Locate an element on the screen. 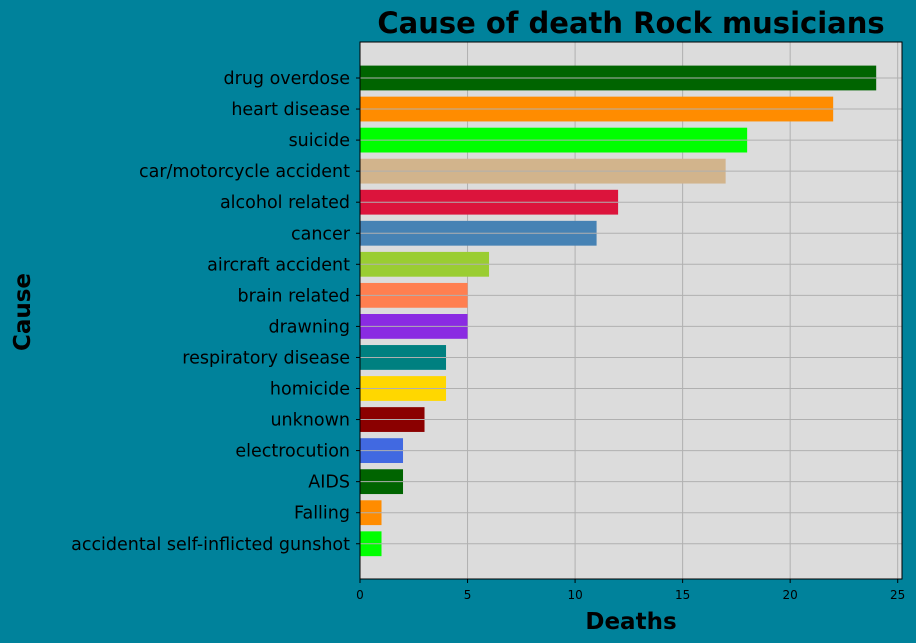 This screenshot has height=643, width=916. y-tick-label: electrocution is located at coordinates (292, 452).